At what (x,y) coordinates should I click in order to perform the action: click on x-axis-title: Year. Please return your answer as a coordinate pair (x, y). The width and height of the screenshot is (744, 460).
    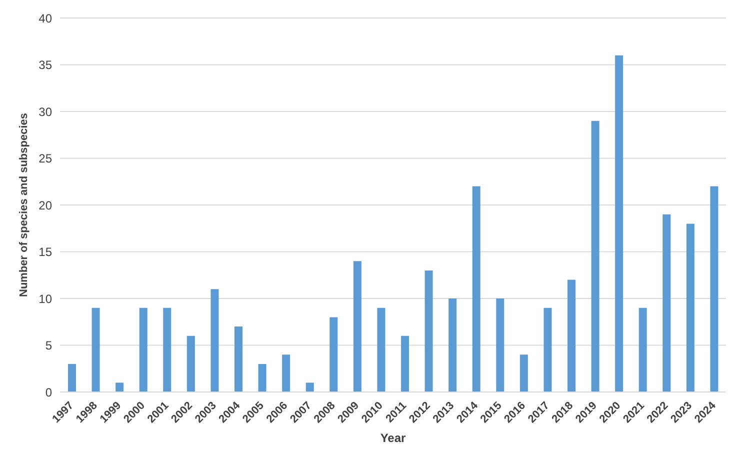
    Looking at the image, I should click on (393, 438).